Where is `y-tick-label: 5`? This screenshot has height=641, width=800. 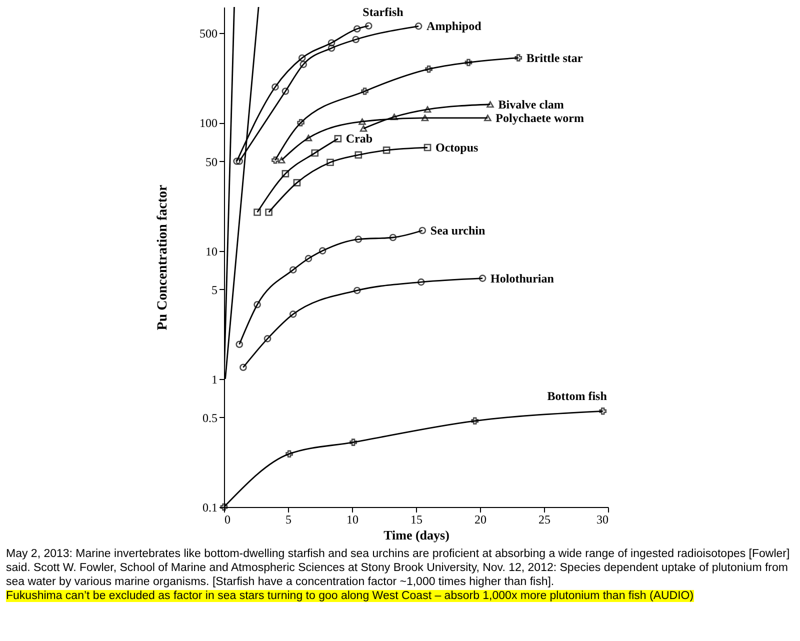
y-tick-label: 5 is located at coordinates (215, 289).